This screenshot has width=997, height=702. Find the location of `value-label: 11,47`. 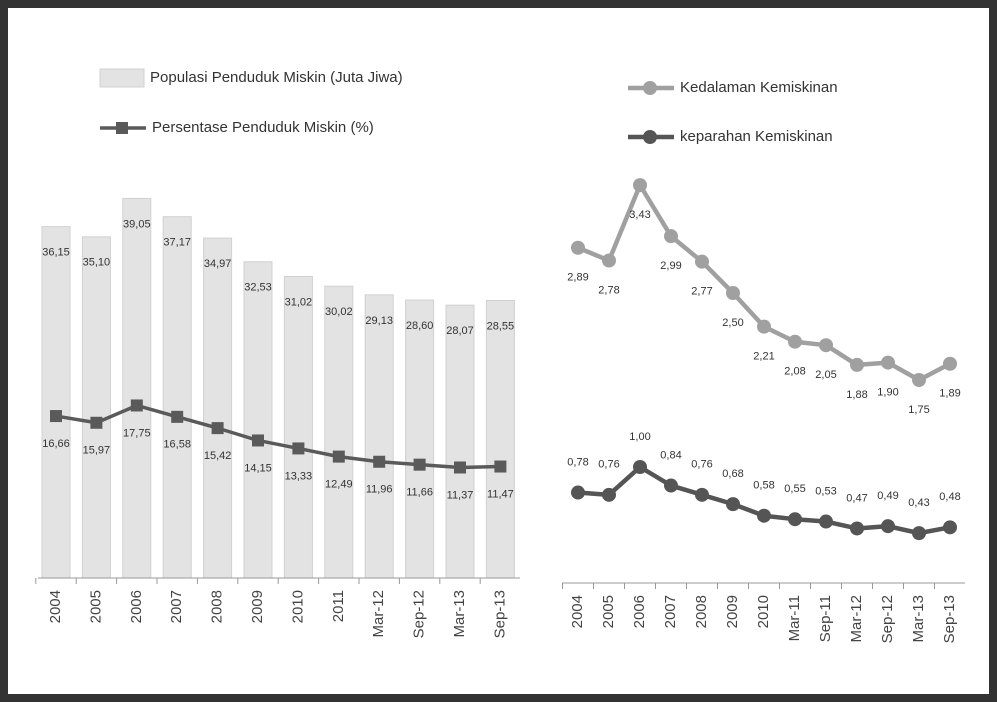

value-label: 11,47 is located at coordinates (500, 494).